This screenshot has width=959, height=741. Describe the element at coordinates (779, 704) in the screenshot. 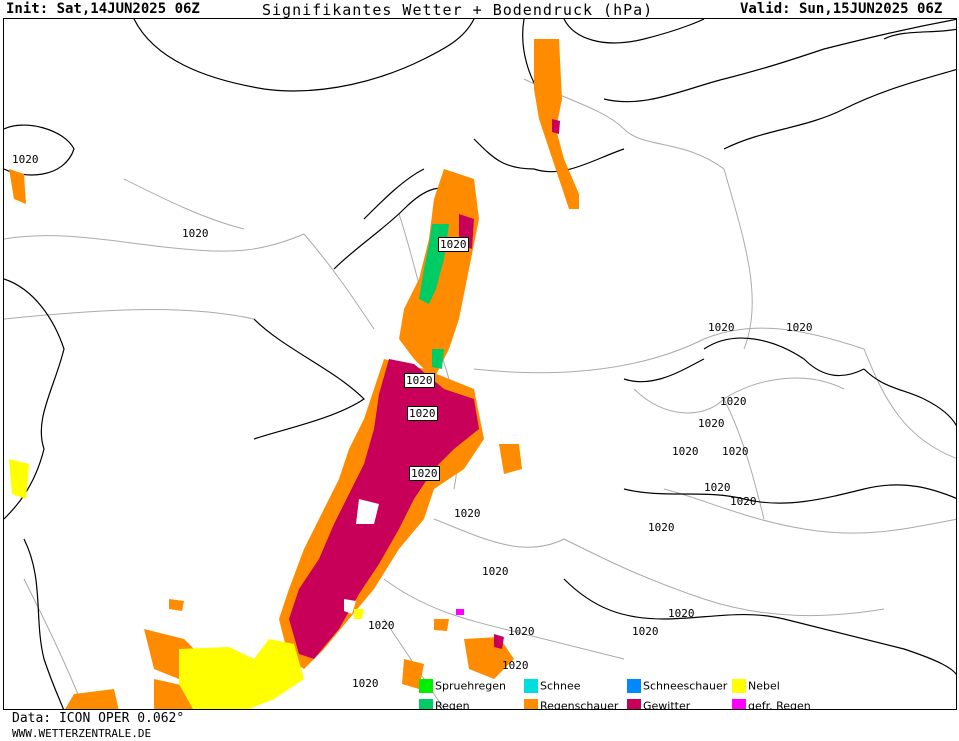

I see `legend-label: gefr. Regen` at that location.